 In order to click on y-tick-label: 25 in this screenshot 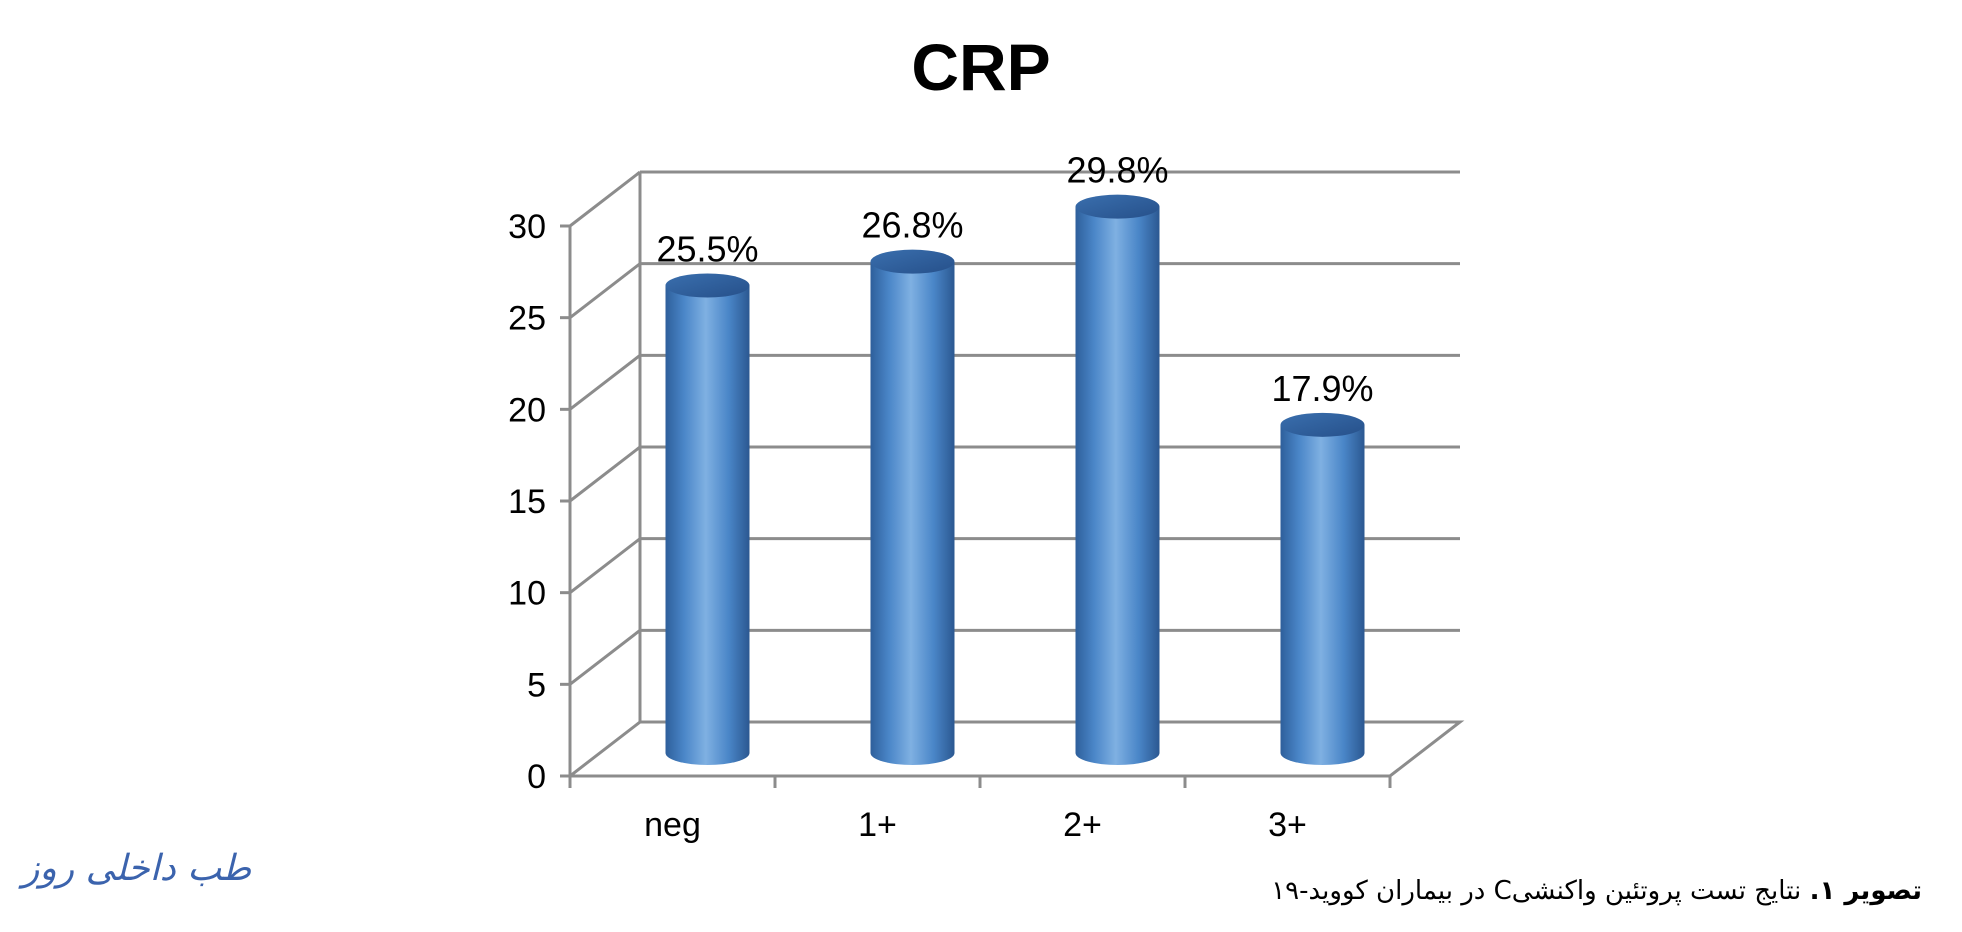, I will do `click(527, 319)`.